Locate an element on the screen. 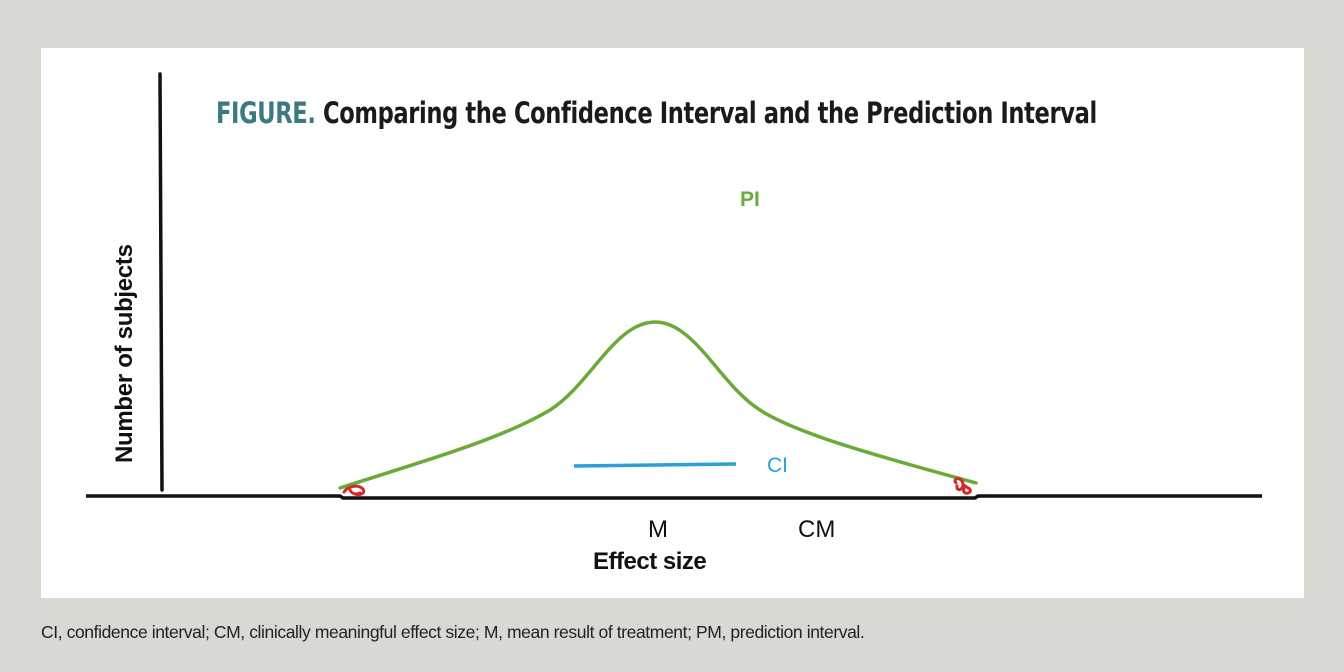 The height and width of the screenshot is (672, 1344). pi-label: PI is located at coordinates (750, 199).